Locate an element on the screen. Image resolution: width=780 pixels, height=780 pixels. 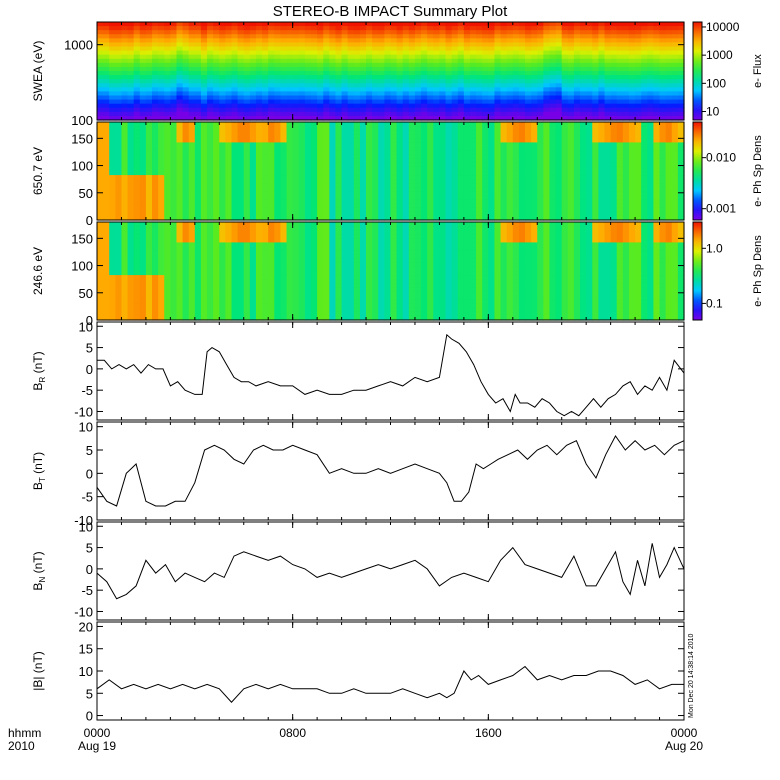
panel-pad650: 0.010 0.001 e- Ph Sp Dens 150 100 50 0 650.7 eV is located at coordinates (397, 174).